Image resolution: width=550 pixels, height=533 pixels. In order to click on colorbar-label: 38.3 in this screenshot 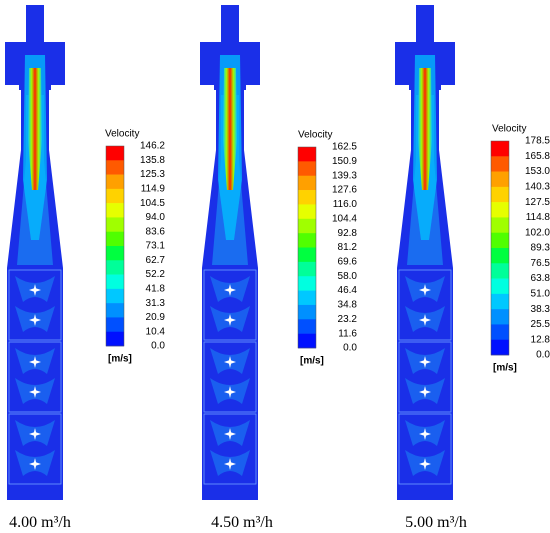, I will do `click(540, 309)`.